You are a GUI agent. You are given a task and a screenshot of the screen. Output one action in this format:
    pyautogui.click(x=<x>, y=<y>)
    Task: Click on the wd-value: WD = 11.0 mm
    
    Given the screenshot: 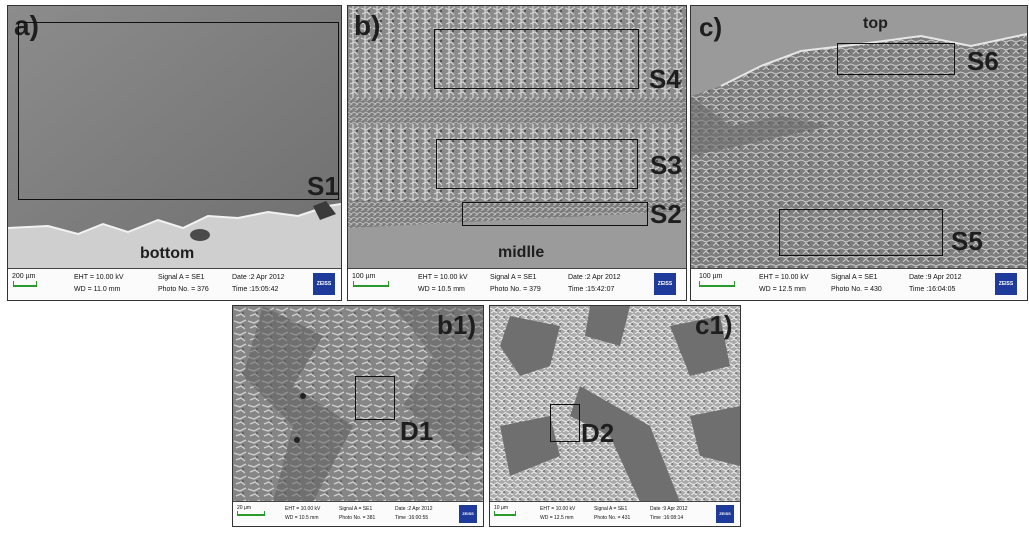 What is the action you would take?
    pyautogui.click(x=97, y=289)
    